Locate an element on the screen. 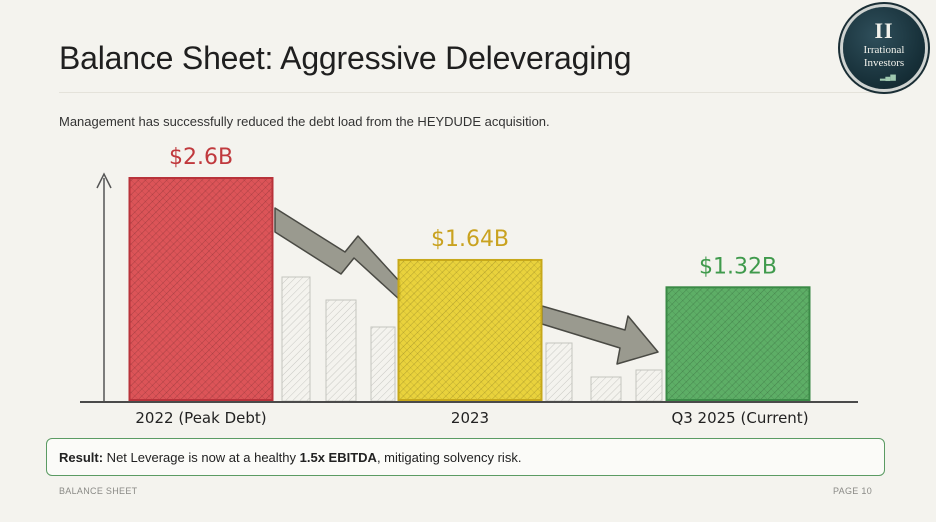 The image size is (936, 522). result-highlight: 1.5x EBITDA is located at coordinates (338, 457).